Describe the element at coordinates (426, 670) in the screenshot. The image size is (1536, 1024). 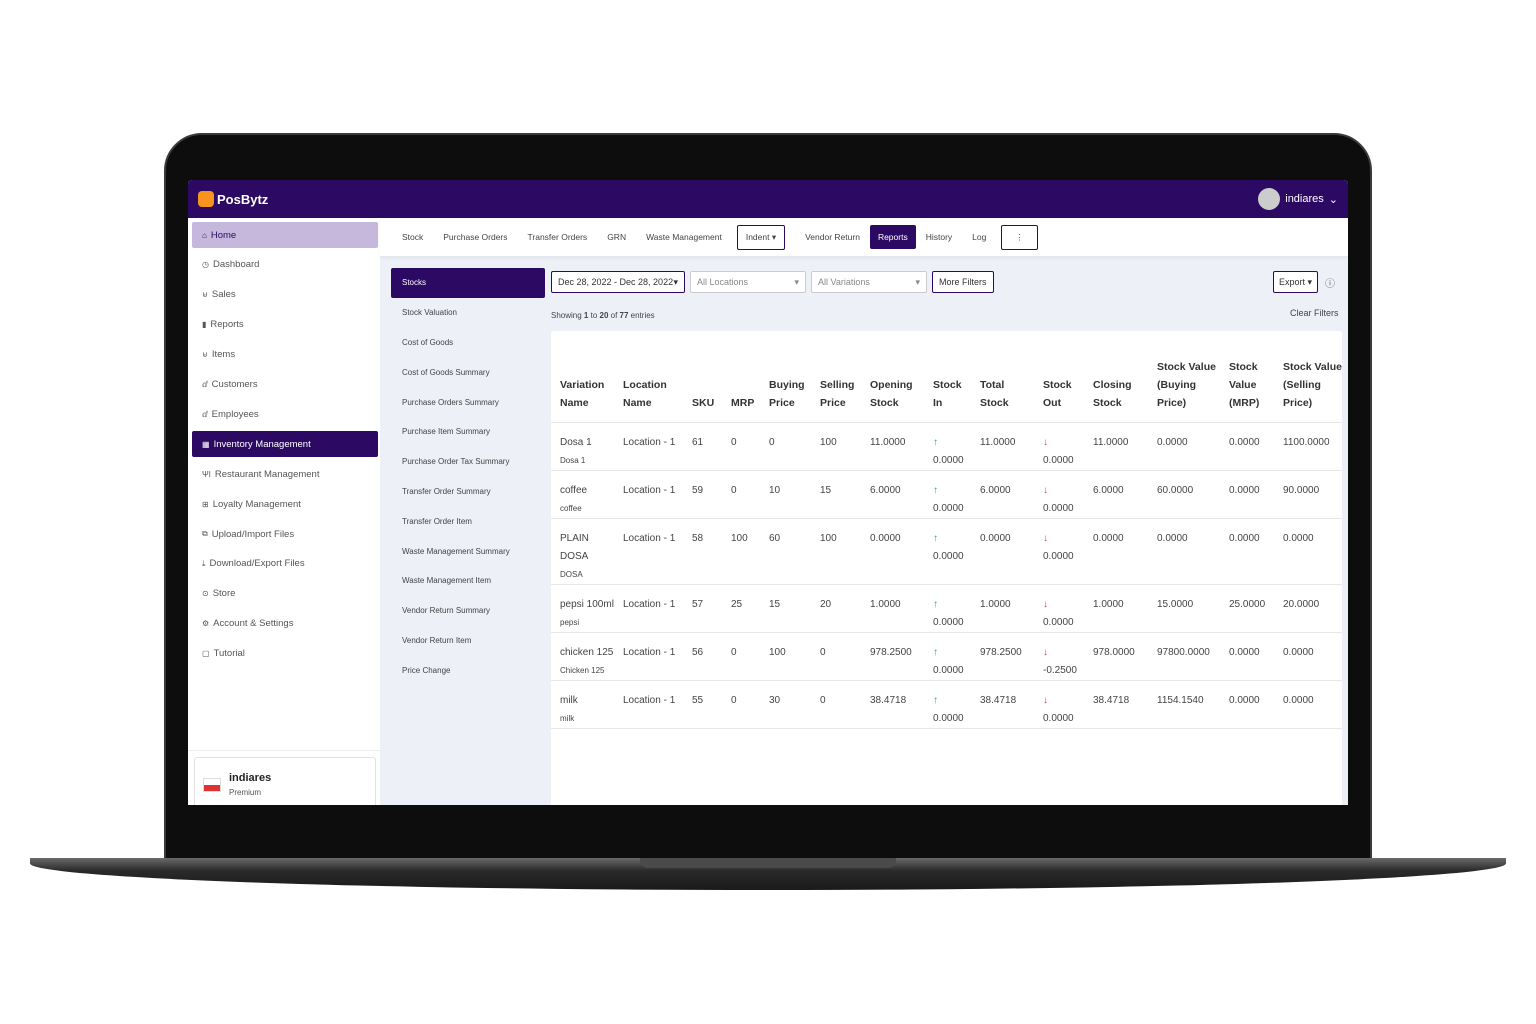
I see `submenu-item-price-change: Price Change` at that location.